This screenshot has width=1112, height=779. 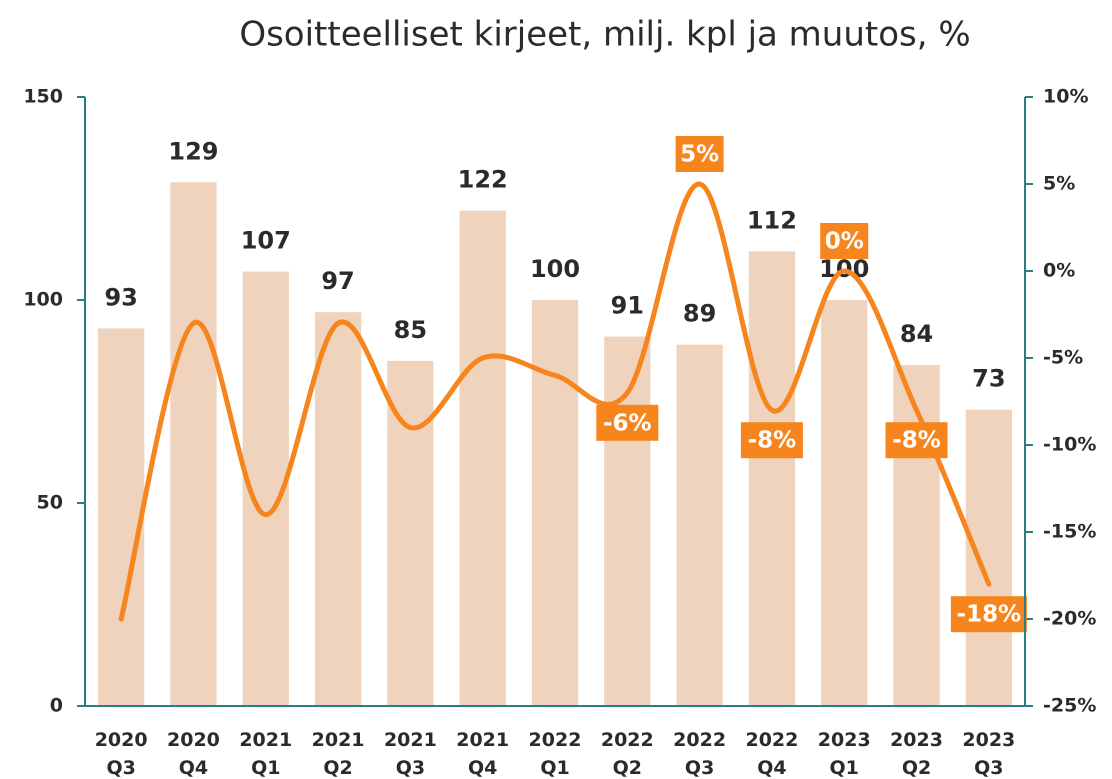 What do you see at coordinates (1069, 532) in the screenshot?
I see `y2-tick-label: -15%` at bounding box center [1069, 532].